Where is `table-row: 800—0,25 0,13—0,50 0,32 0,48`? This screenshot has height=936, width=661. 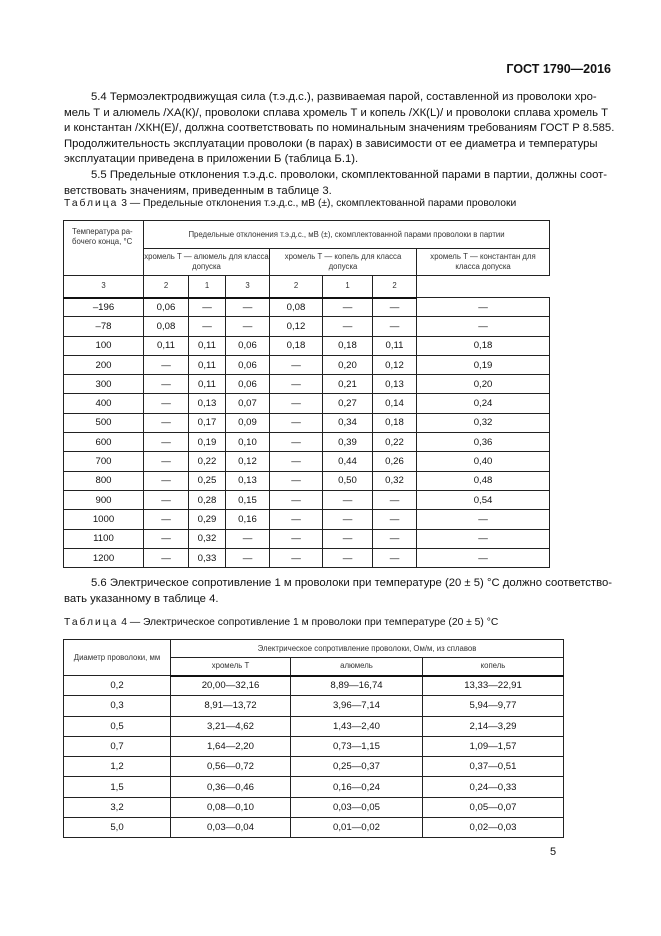
table-row: 800—0,25 0,13—0,50 0,32 0,48 is located at coordinates (307, 480).